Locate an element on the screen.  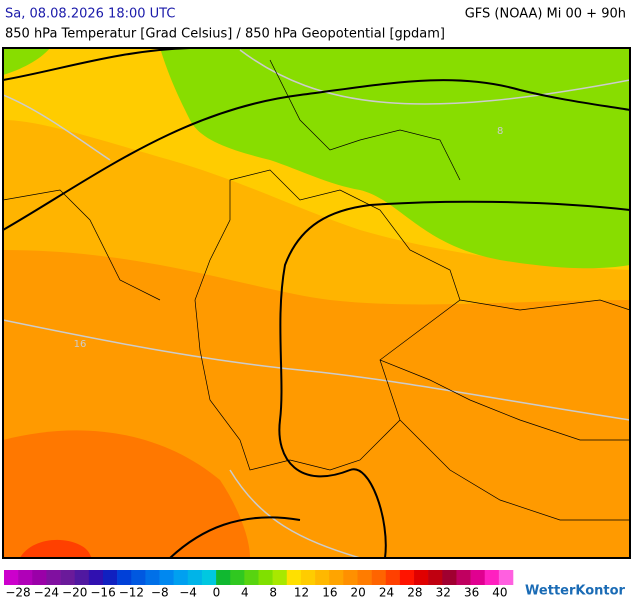
colorbar: −28 −24 −20 −16 −12 −8 −4 0 4 8 12 16 20 24 28 32 36 40 is located at coordinates (259, 585).